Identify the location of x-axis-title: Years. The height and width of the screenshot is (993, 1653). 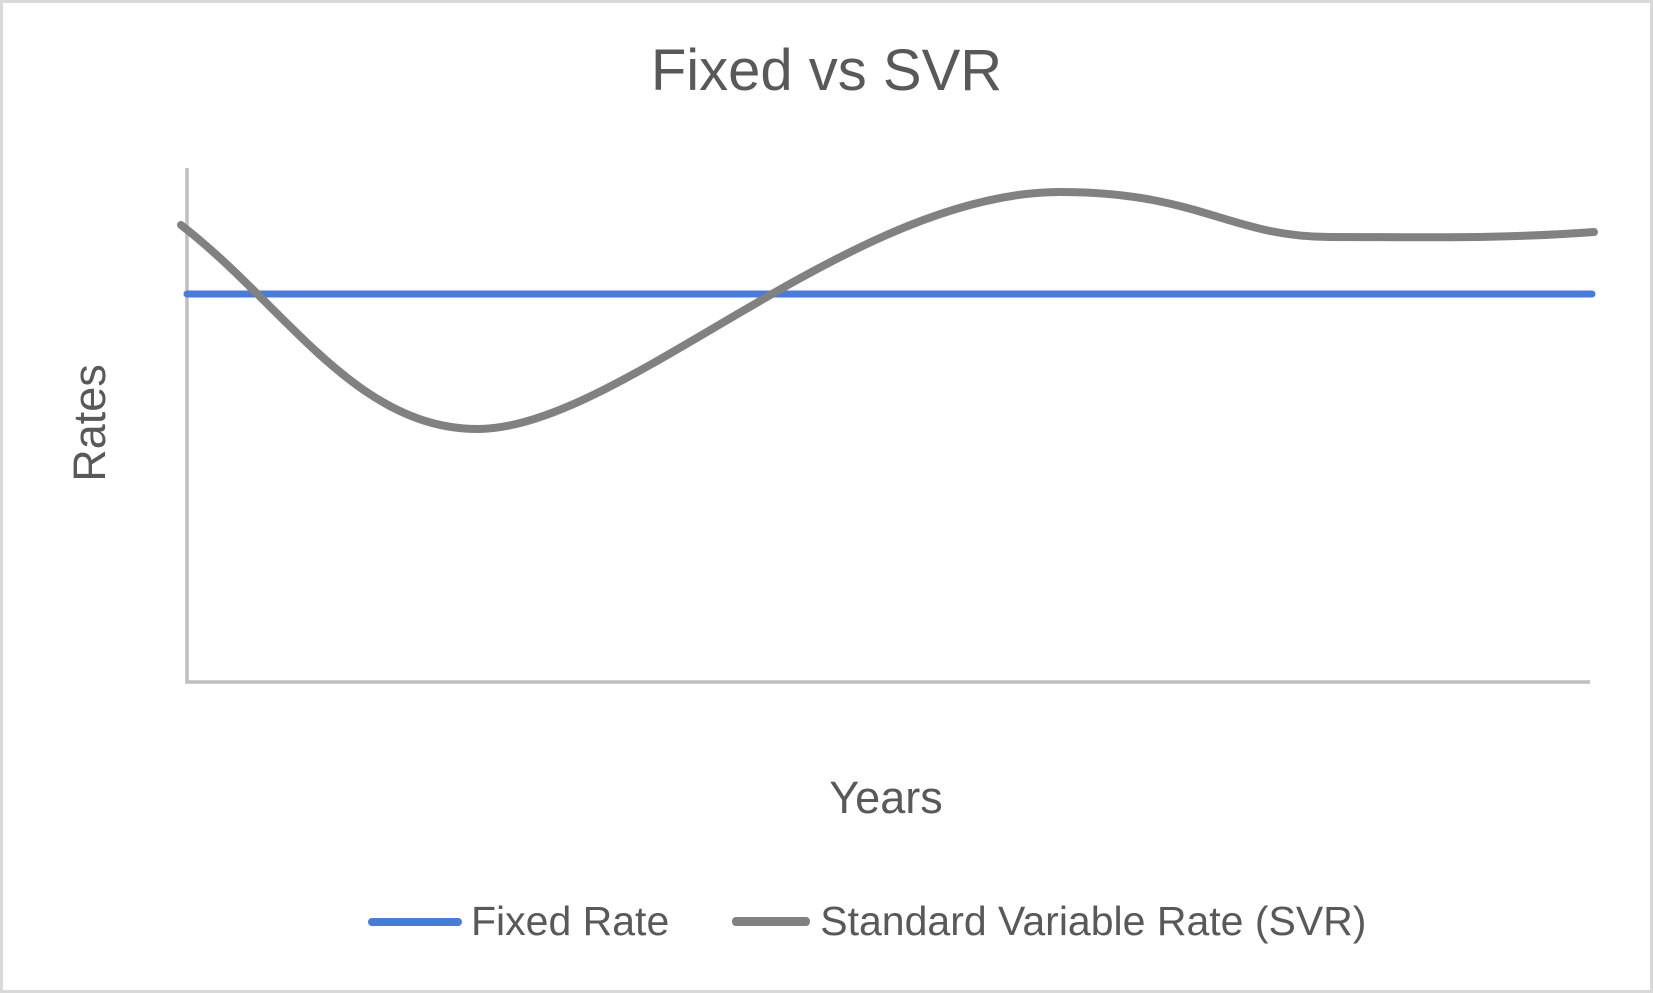
(886, 797).